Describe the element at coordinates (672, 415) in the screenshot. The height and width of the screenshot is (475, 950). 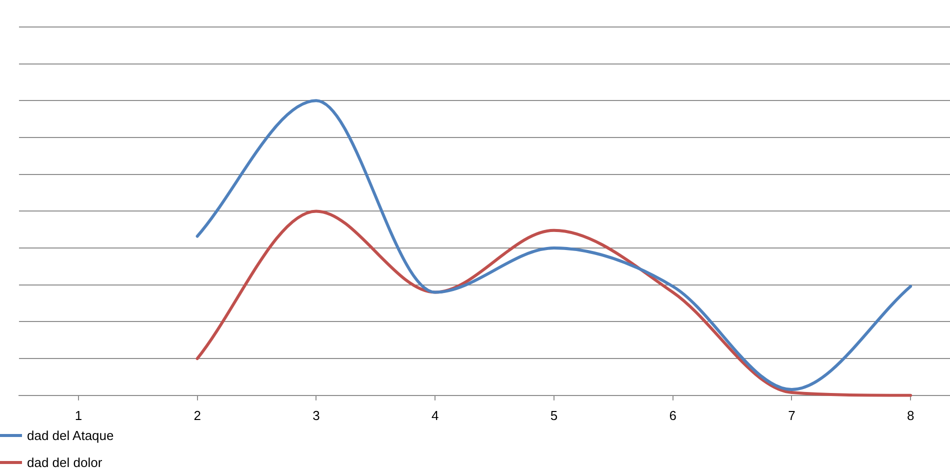
I see `x-tick-label: 6` at that location.